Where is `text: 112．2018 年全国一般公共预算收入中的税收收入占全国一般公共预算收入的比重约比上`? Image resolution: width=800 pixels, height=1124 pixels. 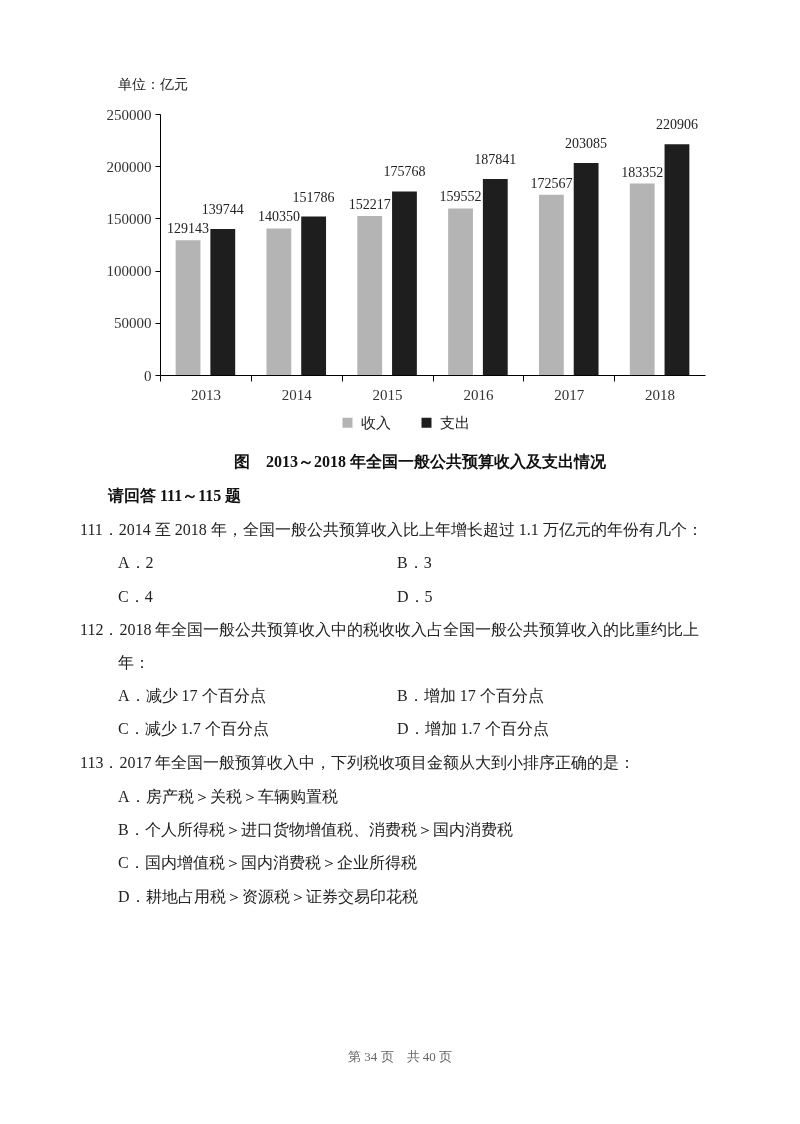 text: 112．2018 年全国一般公共预算收入中的税收收入占全国一般公共预算收入的比重约比上 is located at coordinates (390, 629).